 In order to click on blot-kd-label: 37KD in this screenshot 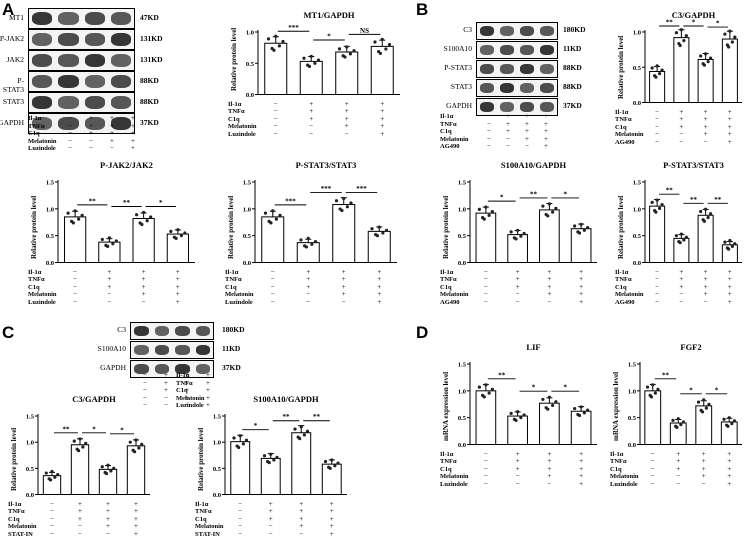, I will do `click(231, 367)`.